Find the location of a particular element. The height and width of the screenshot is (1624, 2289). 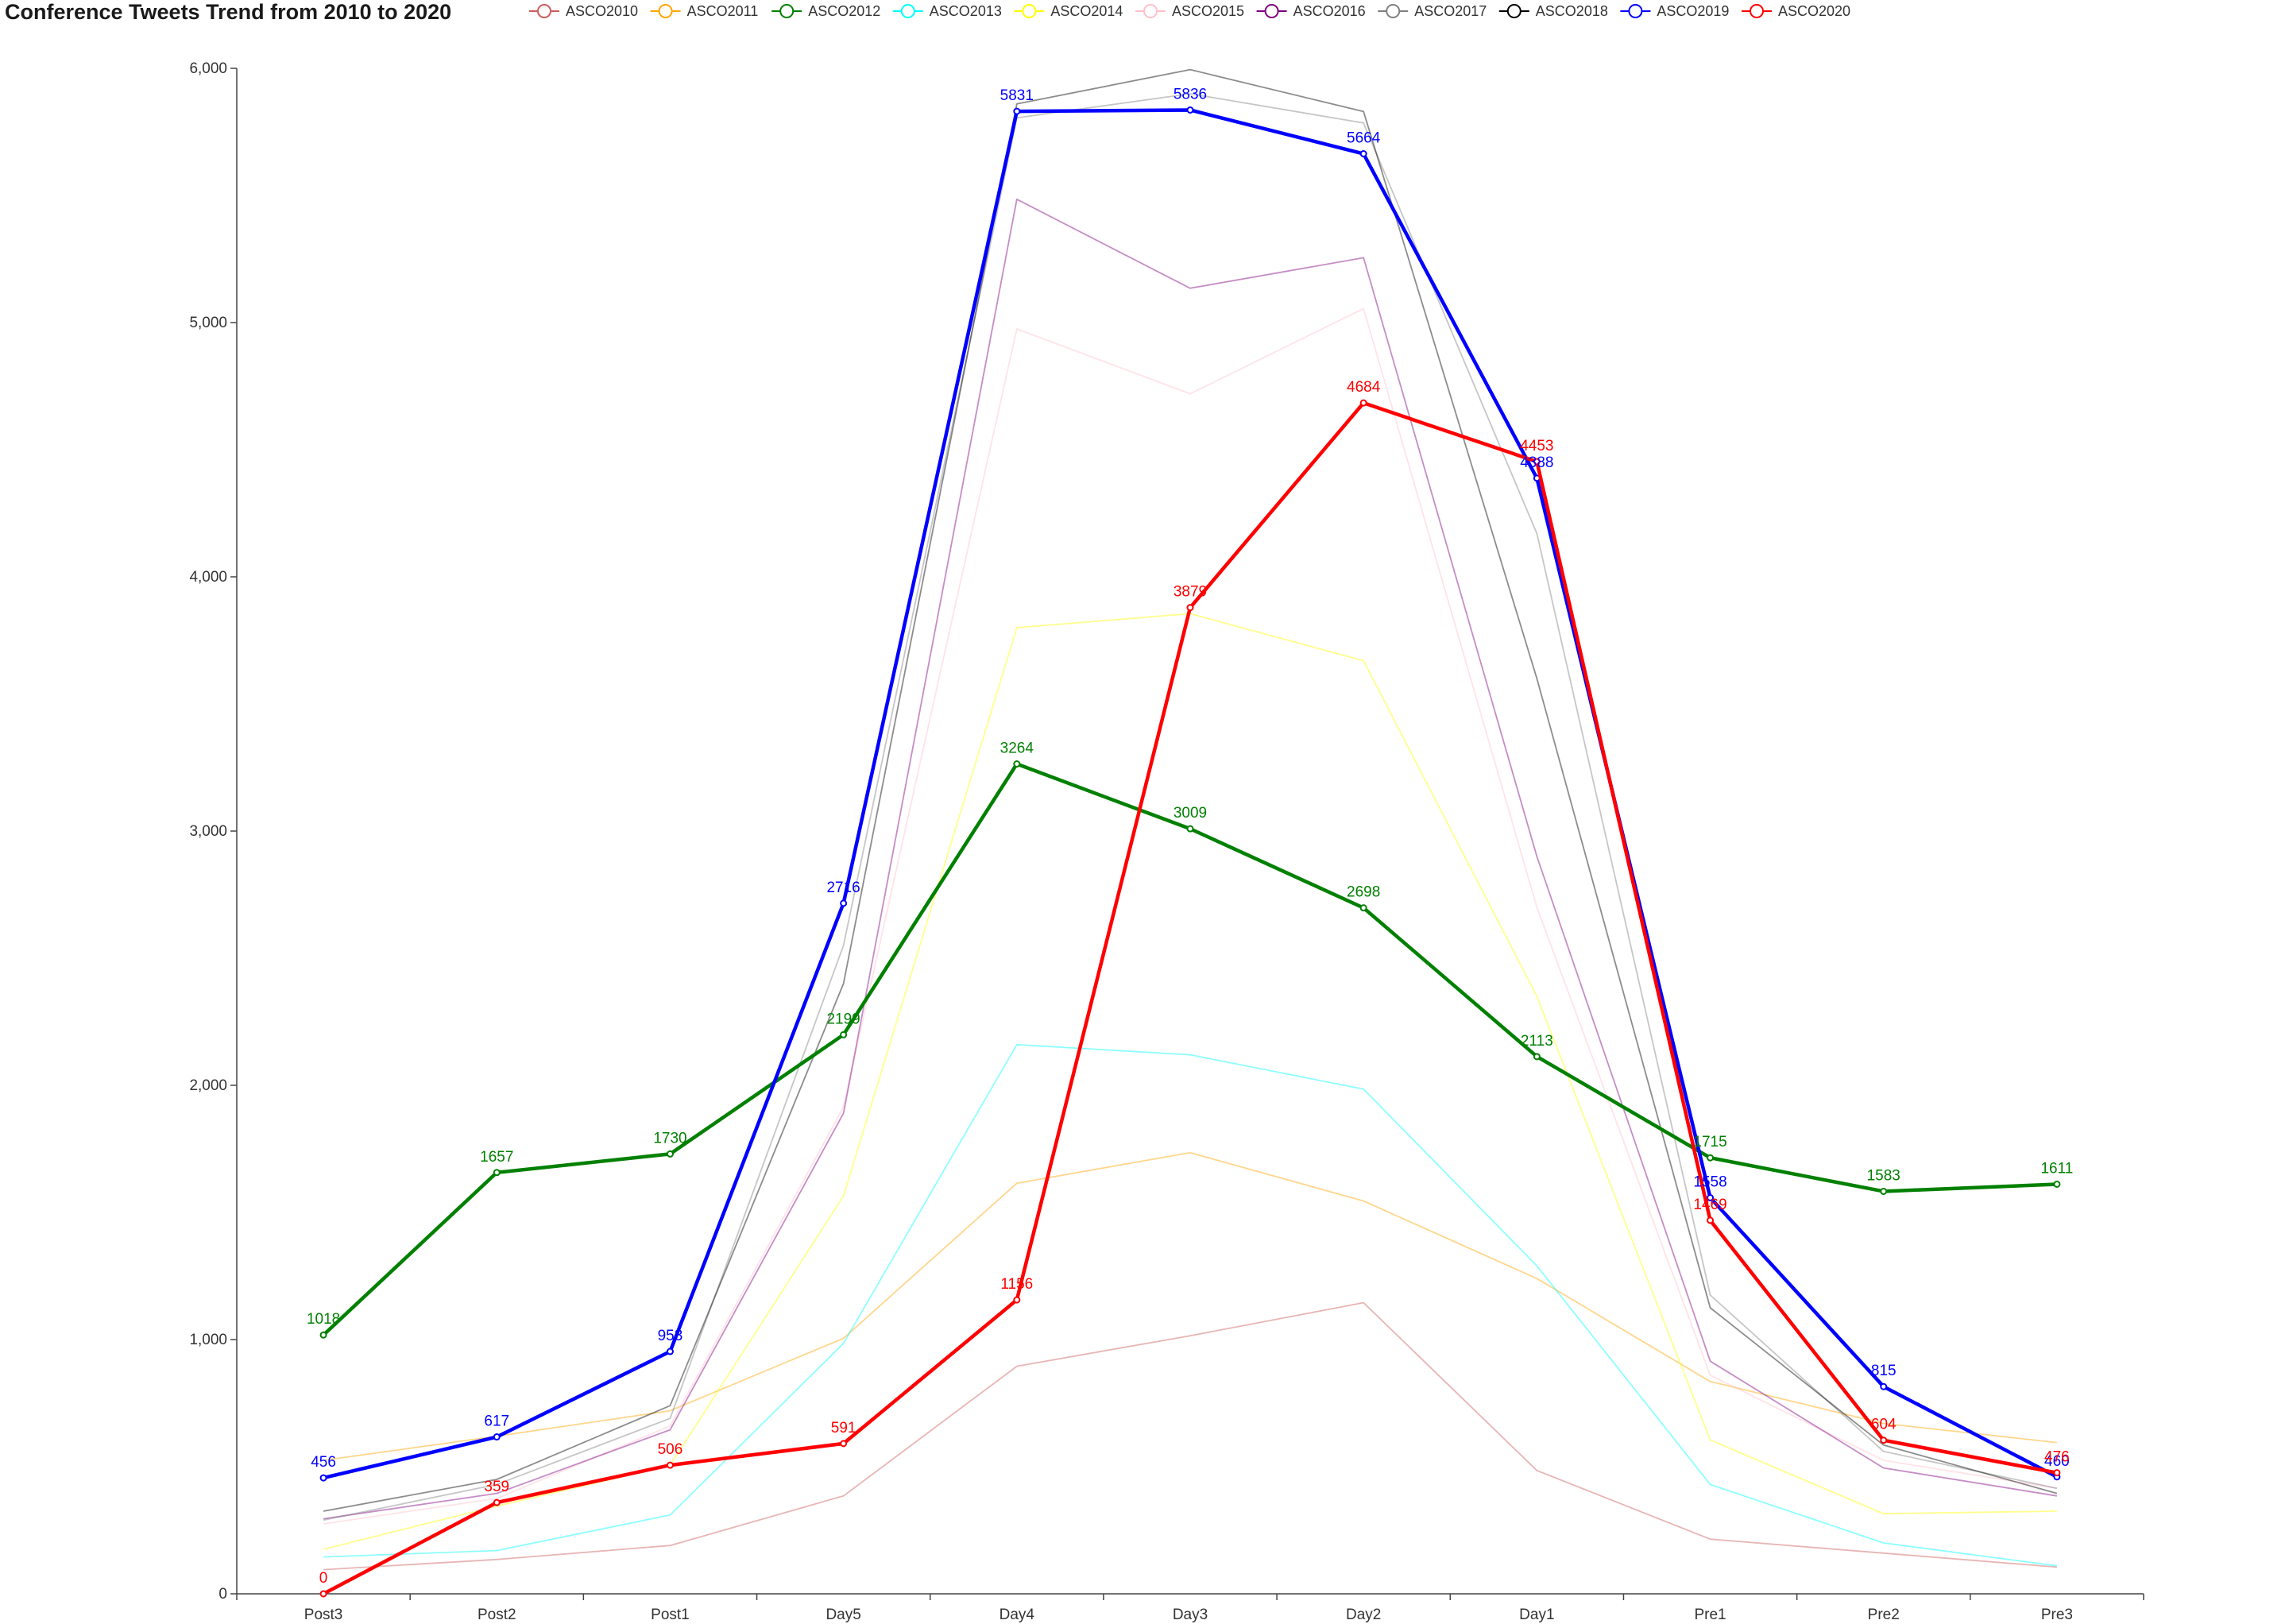

data-label: 617 is located at coordinates (496, 1421).